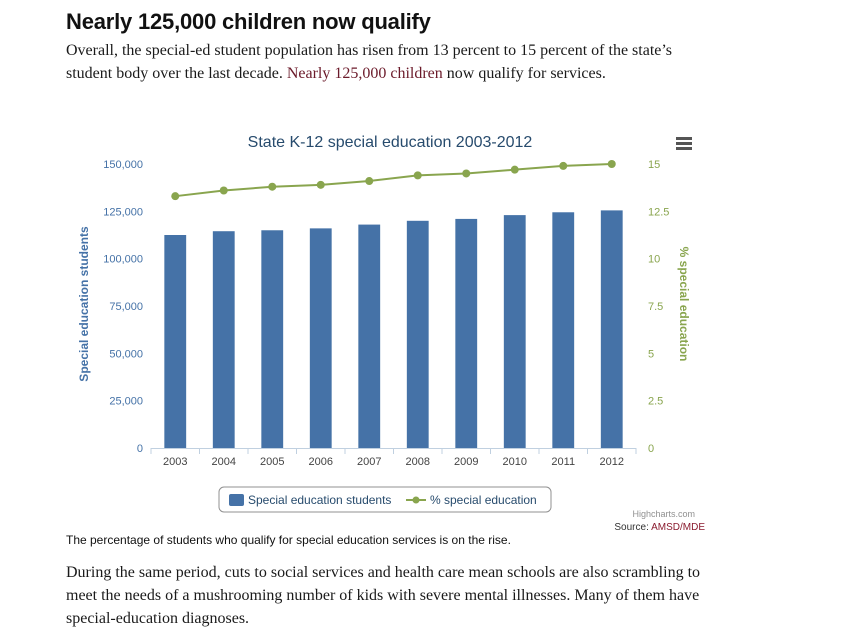 The width and height of the screenshot is (855, 630). What do you see at coordinates (319, 500) in the screenshot?
I see `legend-label-students: Special education students` at bounding box center [319, 500].